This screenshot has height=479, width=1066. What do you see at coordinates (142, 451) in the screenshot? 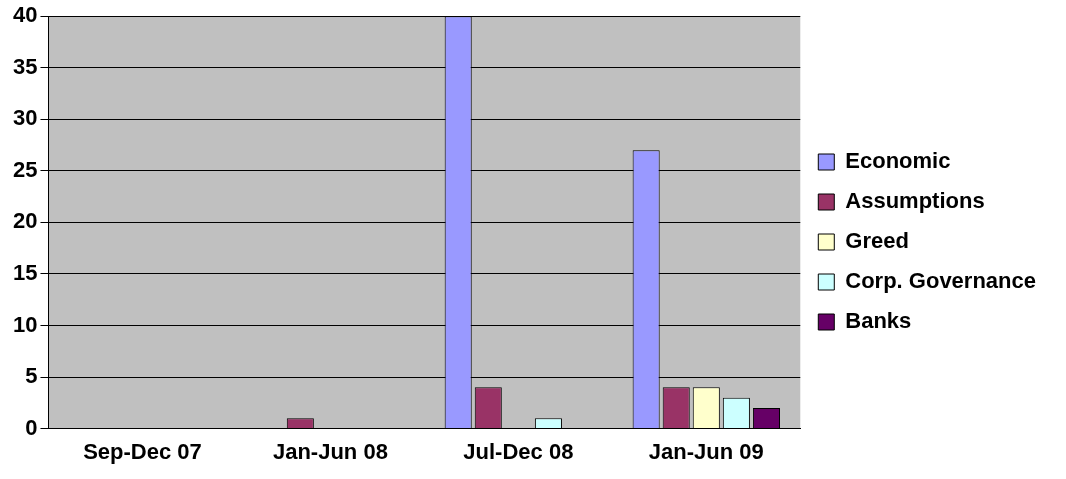
I see `x-tick-label: Sep-Dec 07` at bounding box center [142, 451].